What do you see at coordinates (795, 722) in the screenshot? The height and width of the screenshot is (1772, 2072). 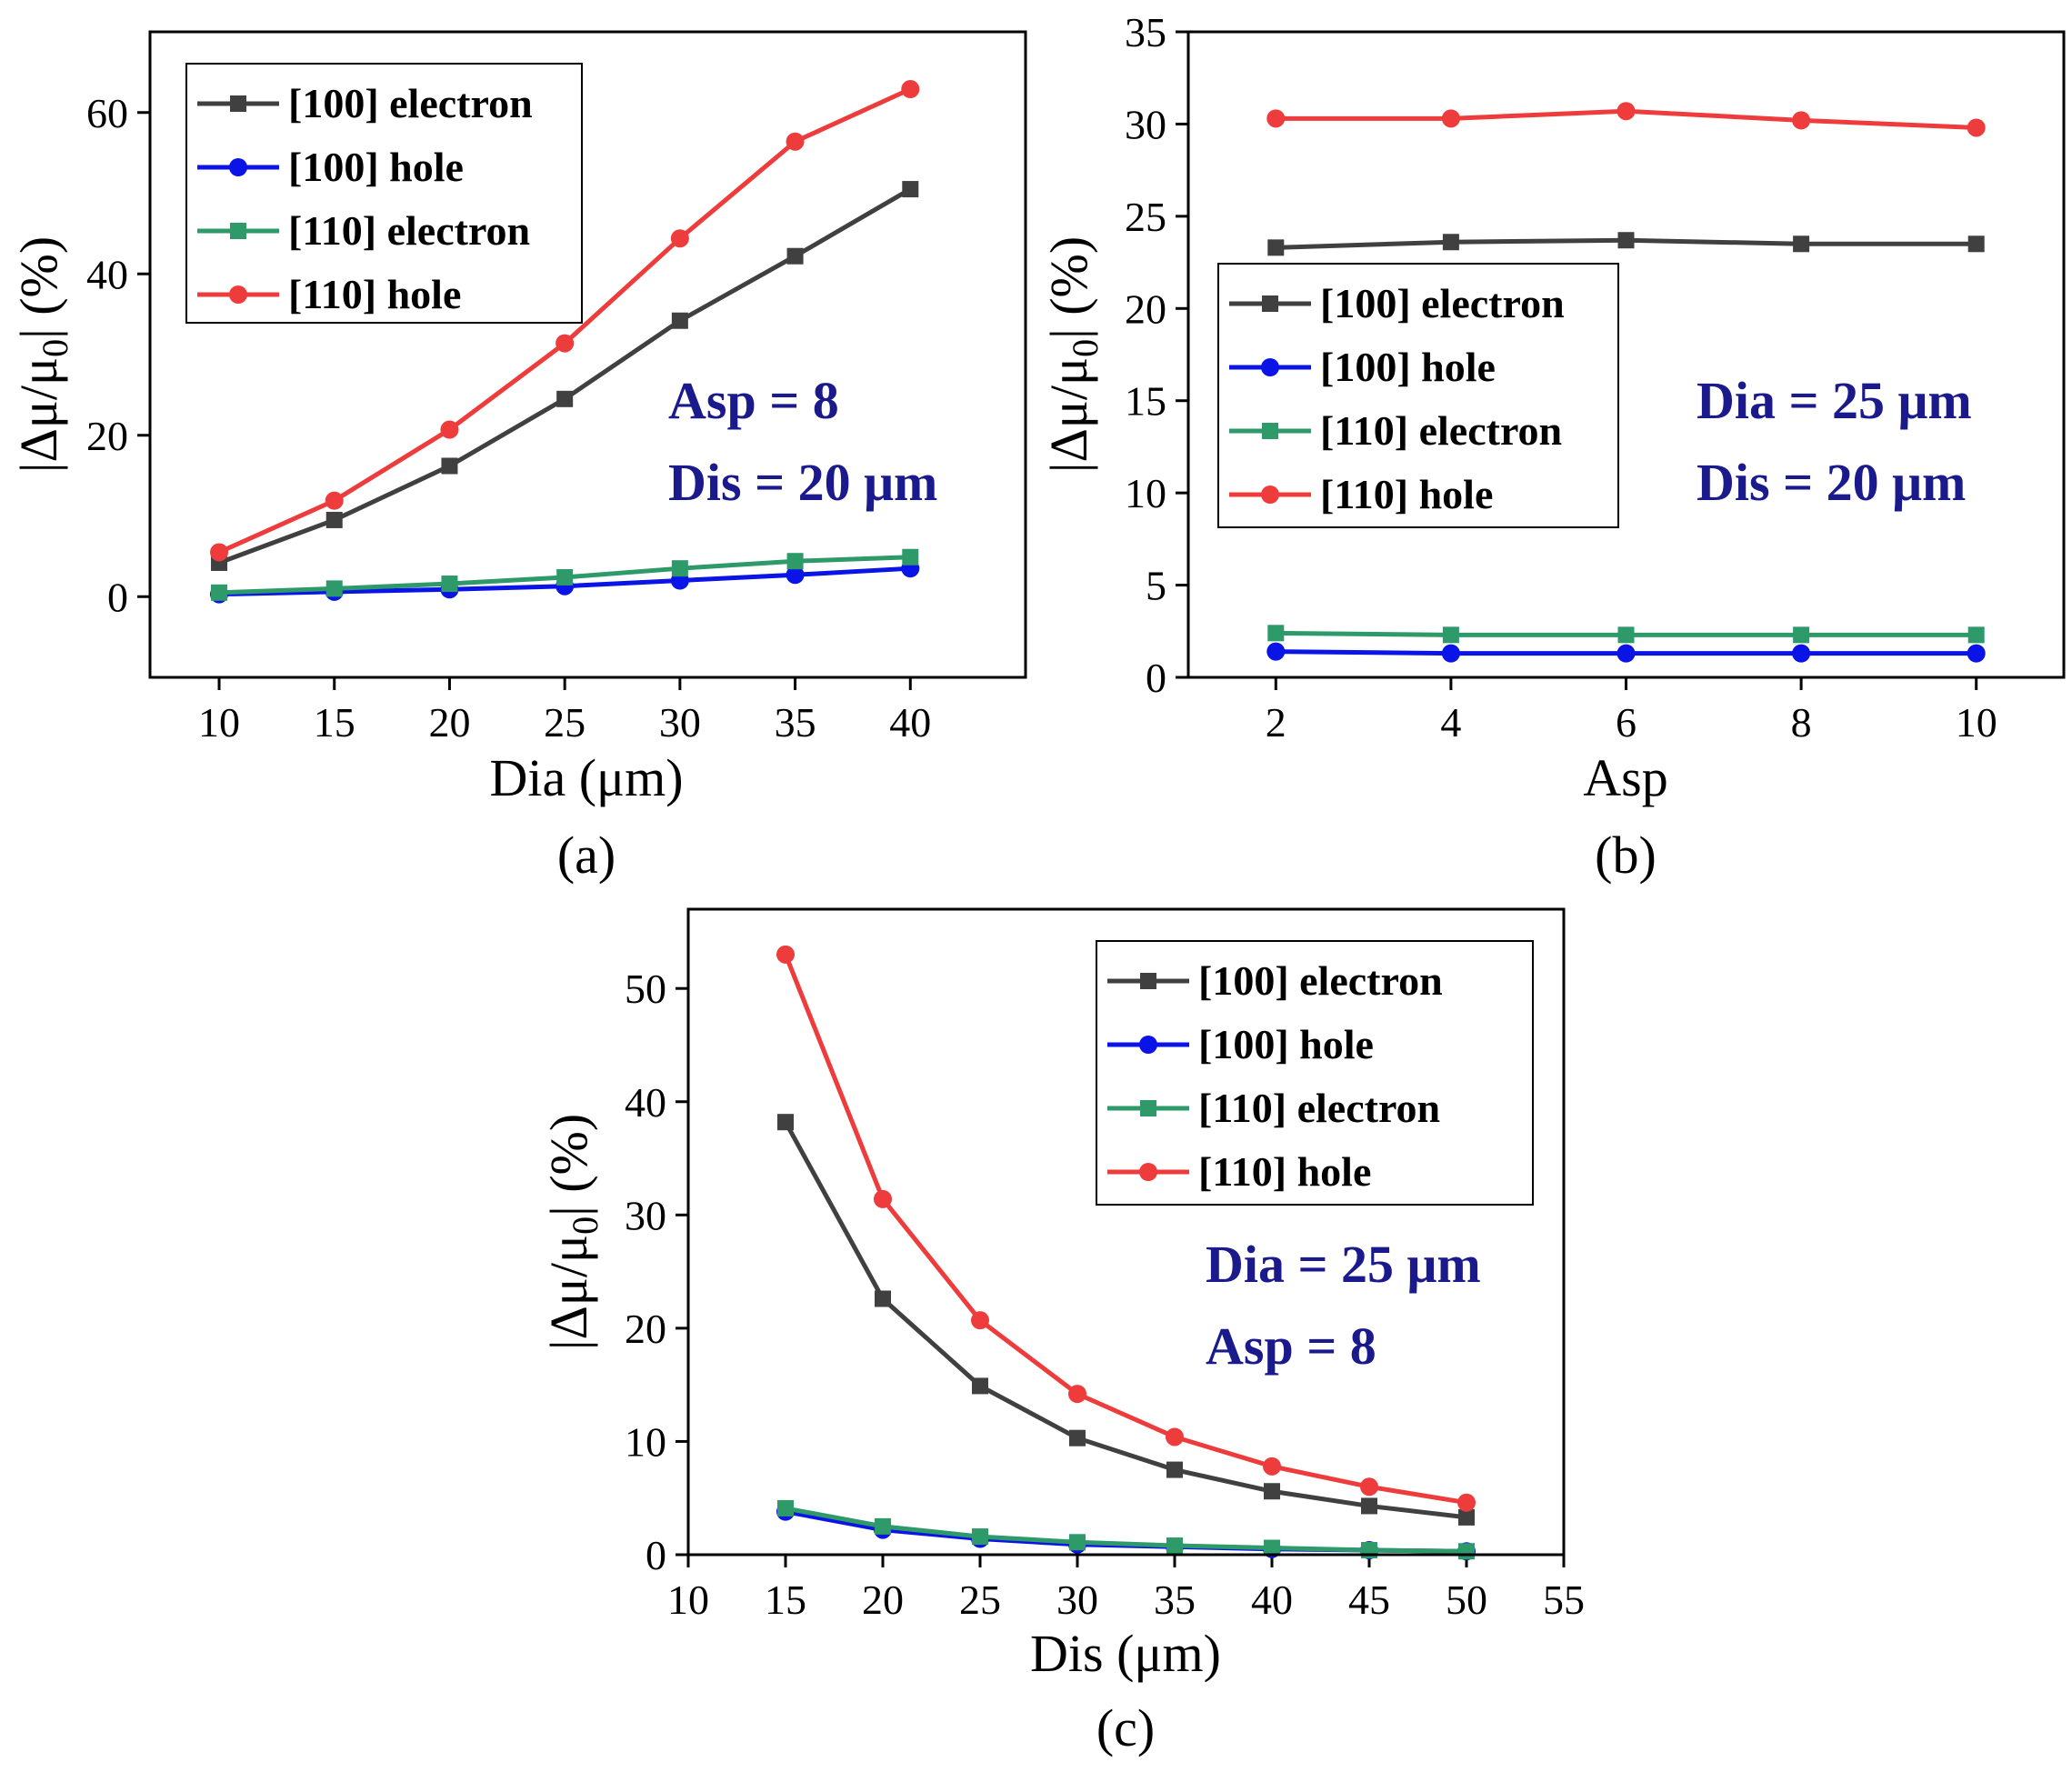 I see `x-tick-label: 35` at bounding box center [795, 722].